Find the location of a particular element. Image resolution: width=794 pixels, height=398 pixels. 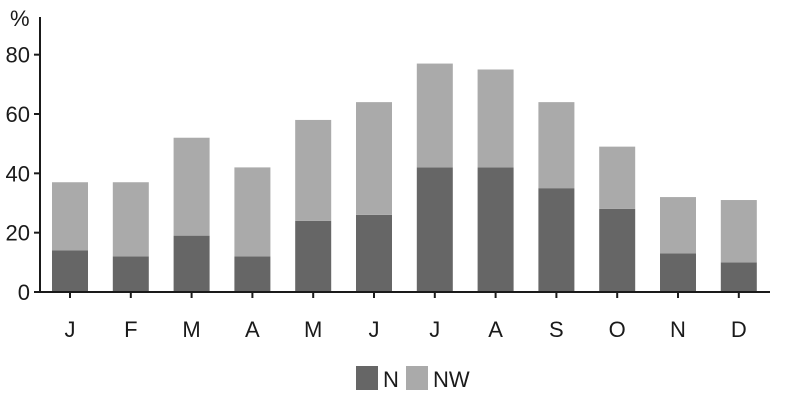

x-tick-label: D is located at coordinates (739, 329).